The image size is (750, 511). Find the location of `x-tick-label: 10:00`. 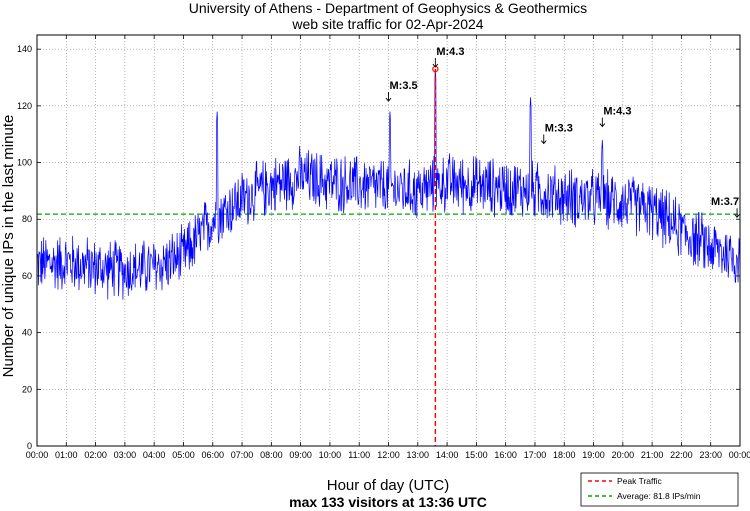

x-tick-label: 10:00 is located at coordinates (330, 455).